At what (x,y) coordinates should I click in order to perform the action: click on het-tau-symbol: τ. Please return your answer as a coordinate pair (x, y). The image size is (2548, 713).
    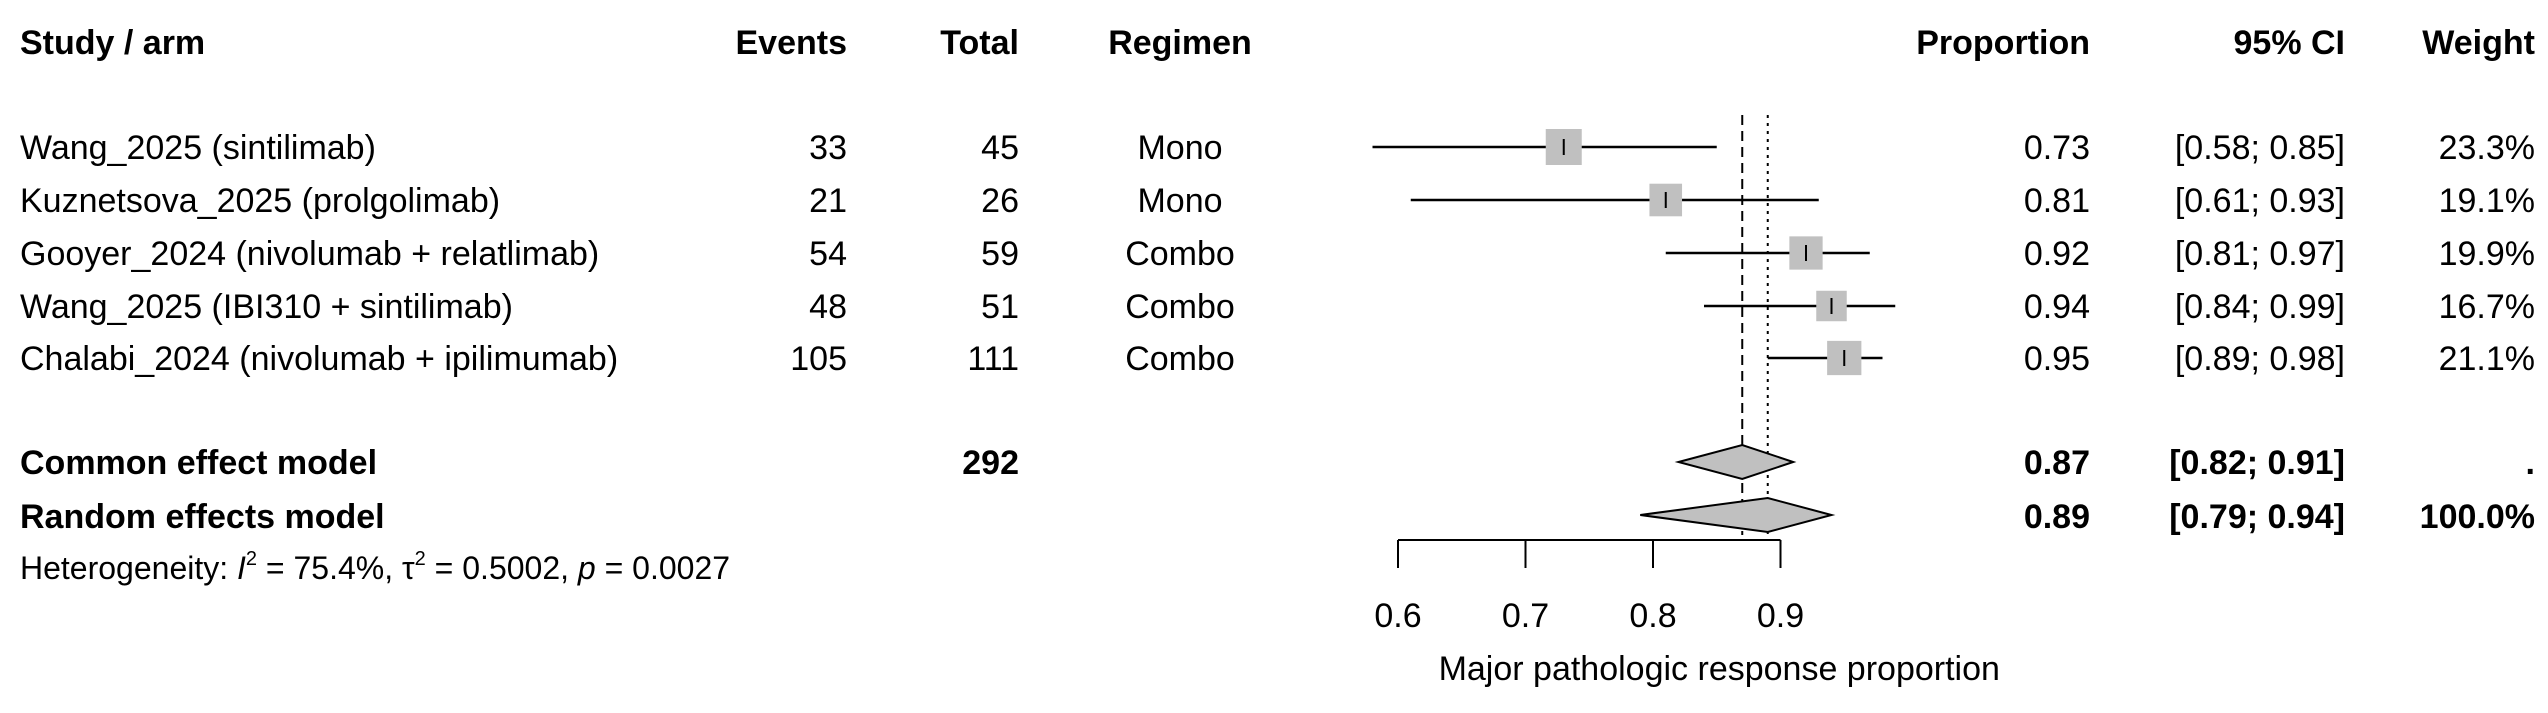
    Looking at the image, I should click on (408, 568).